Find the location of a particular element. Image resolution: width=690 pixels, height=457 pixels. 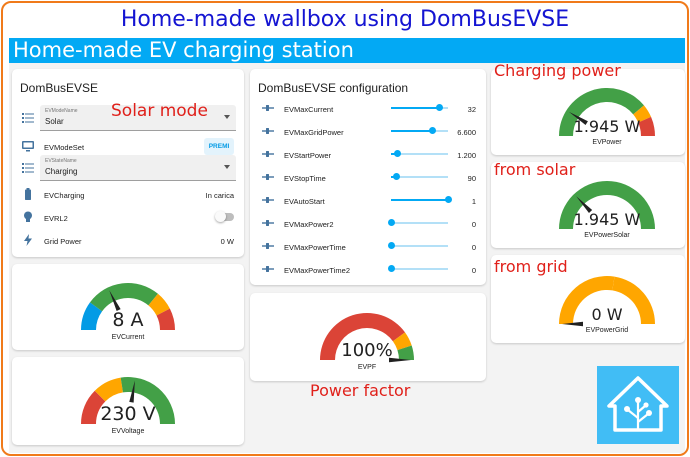

state-select-row: EVStateName Charging is located at coordinates (128, 168).